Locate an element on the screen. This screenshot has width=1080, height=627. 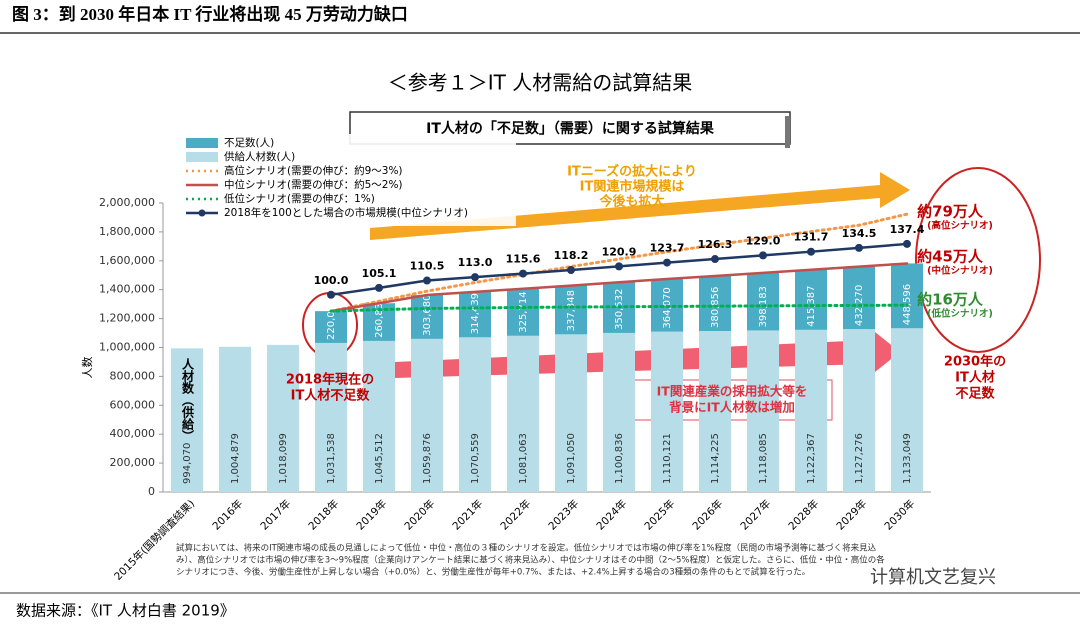
value-label: 1,114,225 is located at coordinates (715, 458).